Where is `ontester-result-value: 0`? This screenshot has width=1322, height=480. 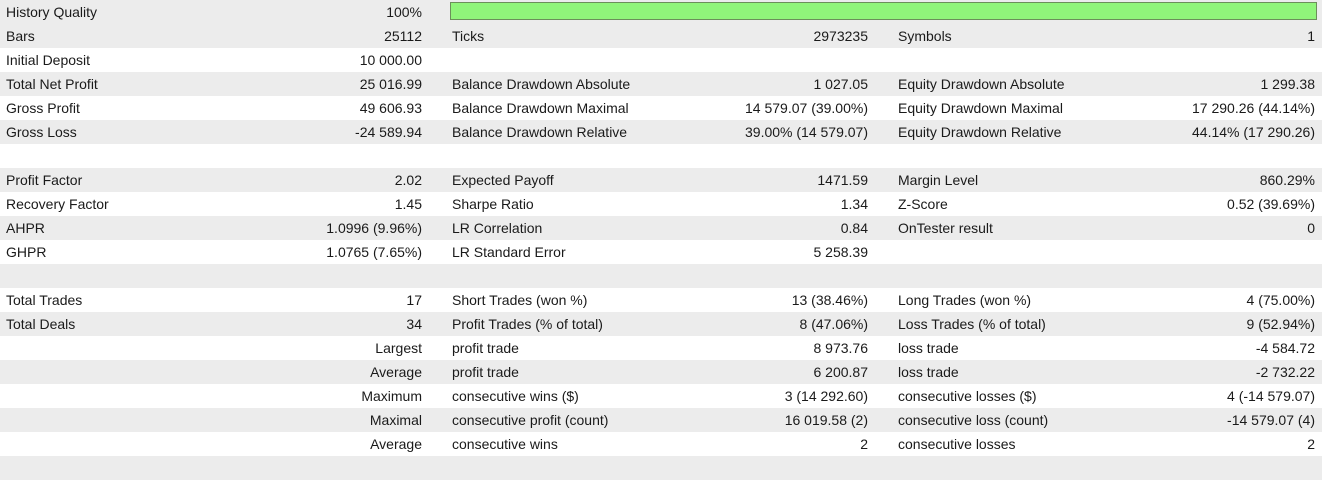
ontester-result-value: 0 is located at coordinates (1311, 228).